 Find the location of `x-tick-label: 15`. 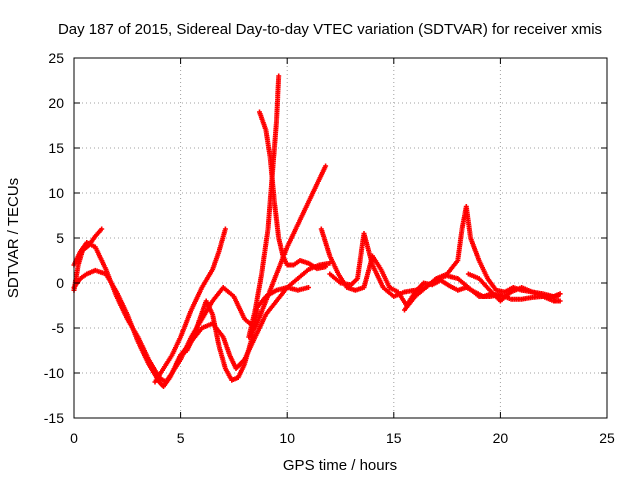

x-tick-label: 15 is located at coordinates (394, 438).